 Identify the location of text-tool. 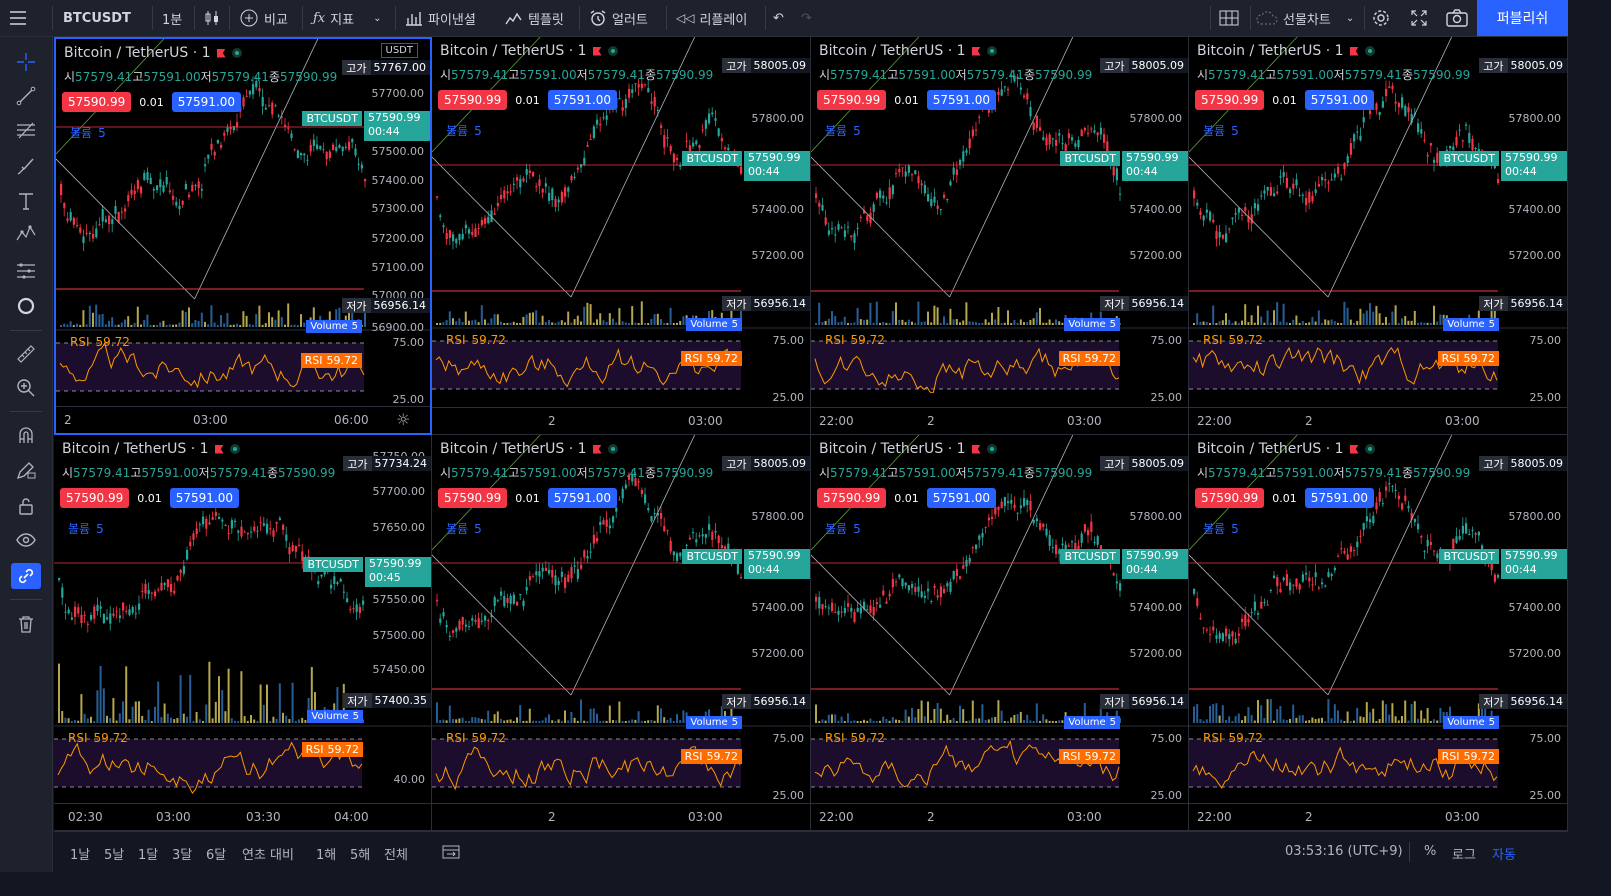
(26, 201).